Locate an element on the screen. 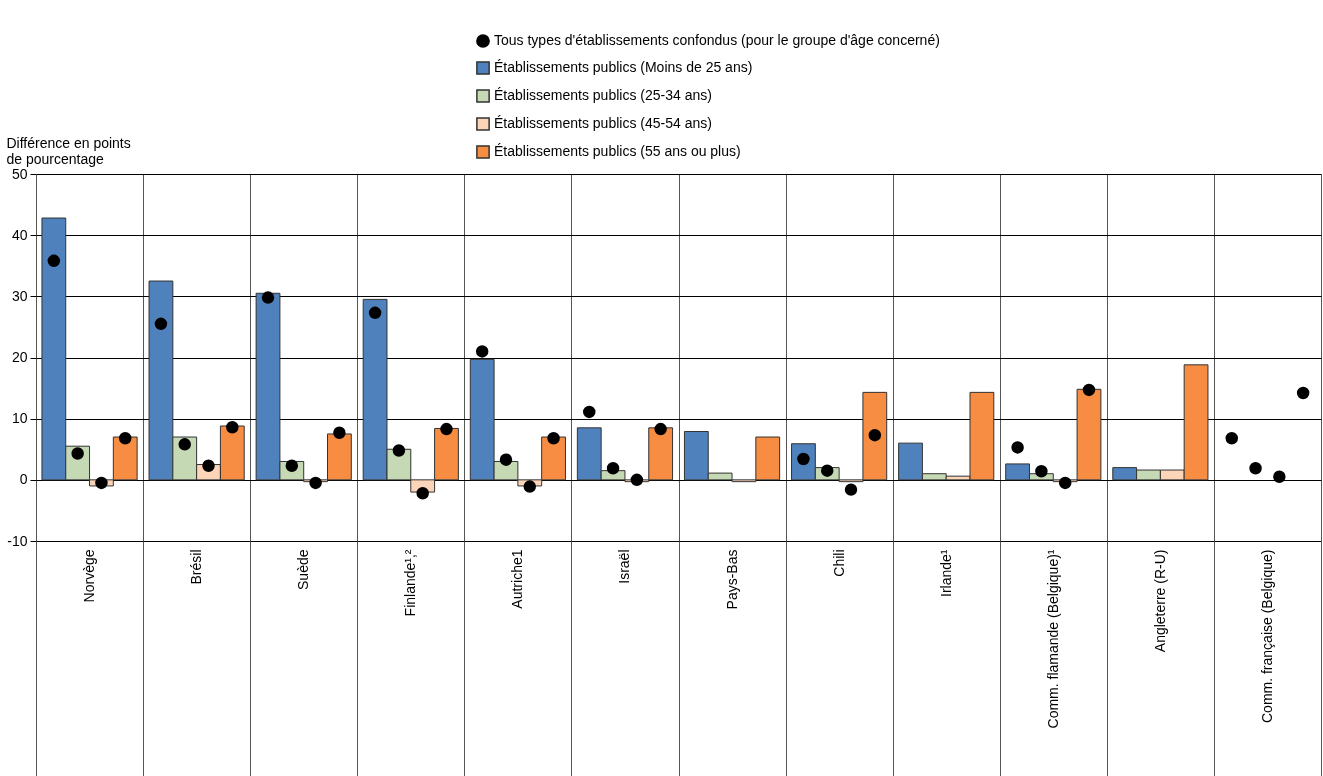 The width and height of the screenshot is (1323, 776). x-tick-label: Norvège is located at coordinates (89, 576).